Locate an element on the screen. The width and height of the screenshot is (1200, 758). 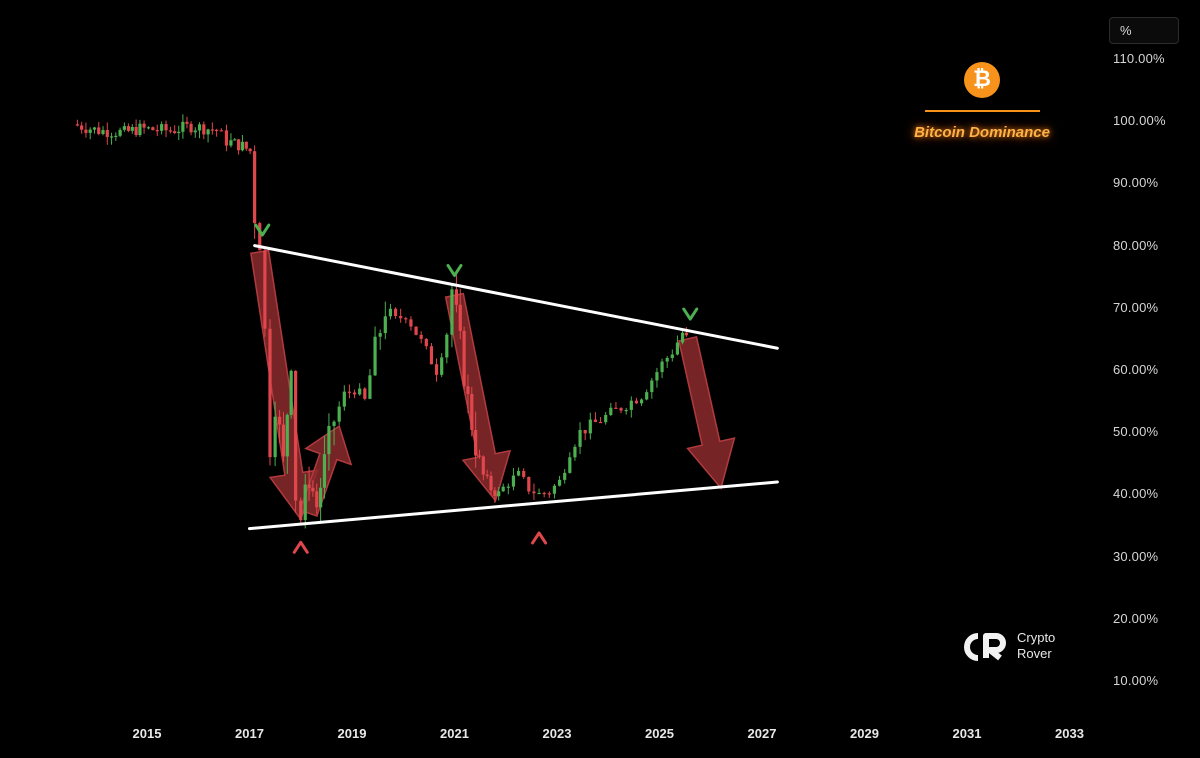
x-tick-label: 2023 is located at coordinates (557, 733).